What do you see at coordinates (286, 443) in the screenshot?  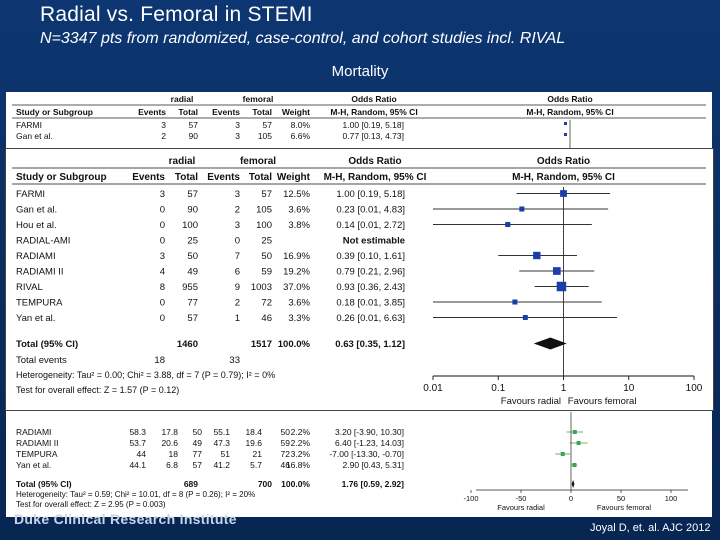 I see `bg-lower-c6: 59` at bounding box center [286, 443].